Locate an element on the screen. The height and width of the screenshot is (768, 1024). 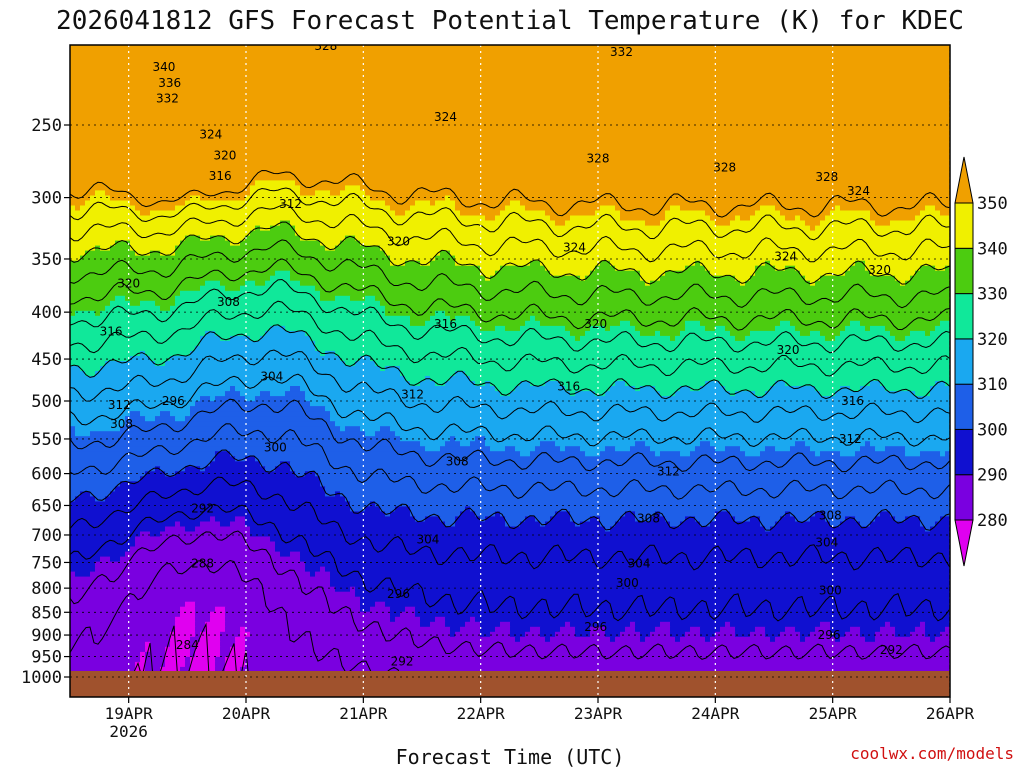
contour-label: 328 is located at coordinates (598, 159).